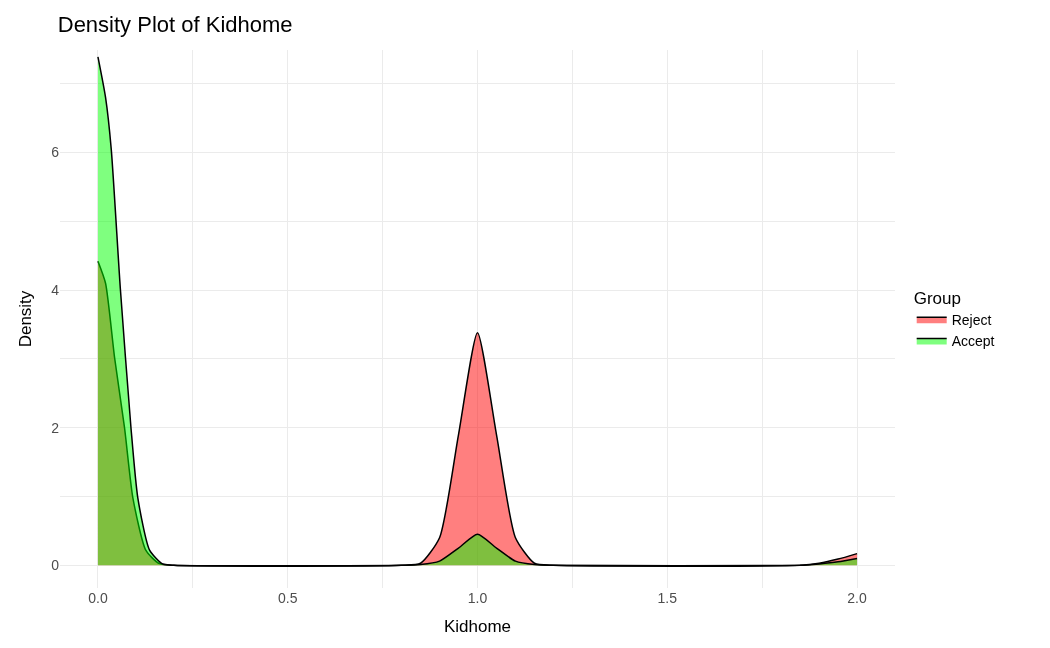 This screenshot has height=648, width=1050. What do you see at coordinates (937, 298) in the screenshot?
I see `legend-title: Group` at bounding box center [937, 298].